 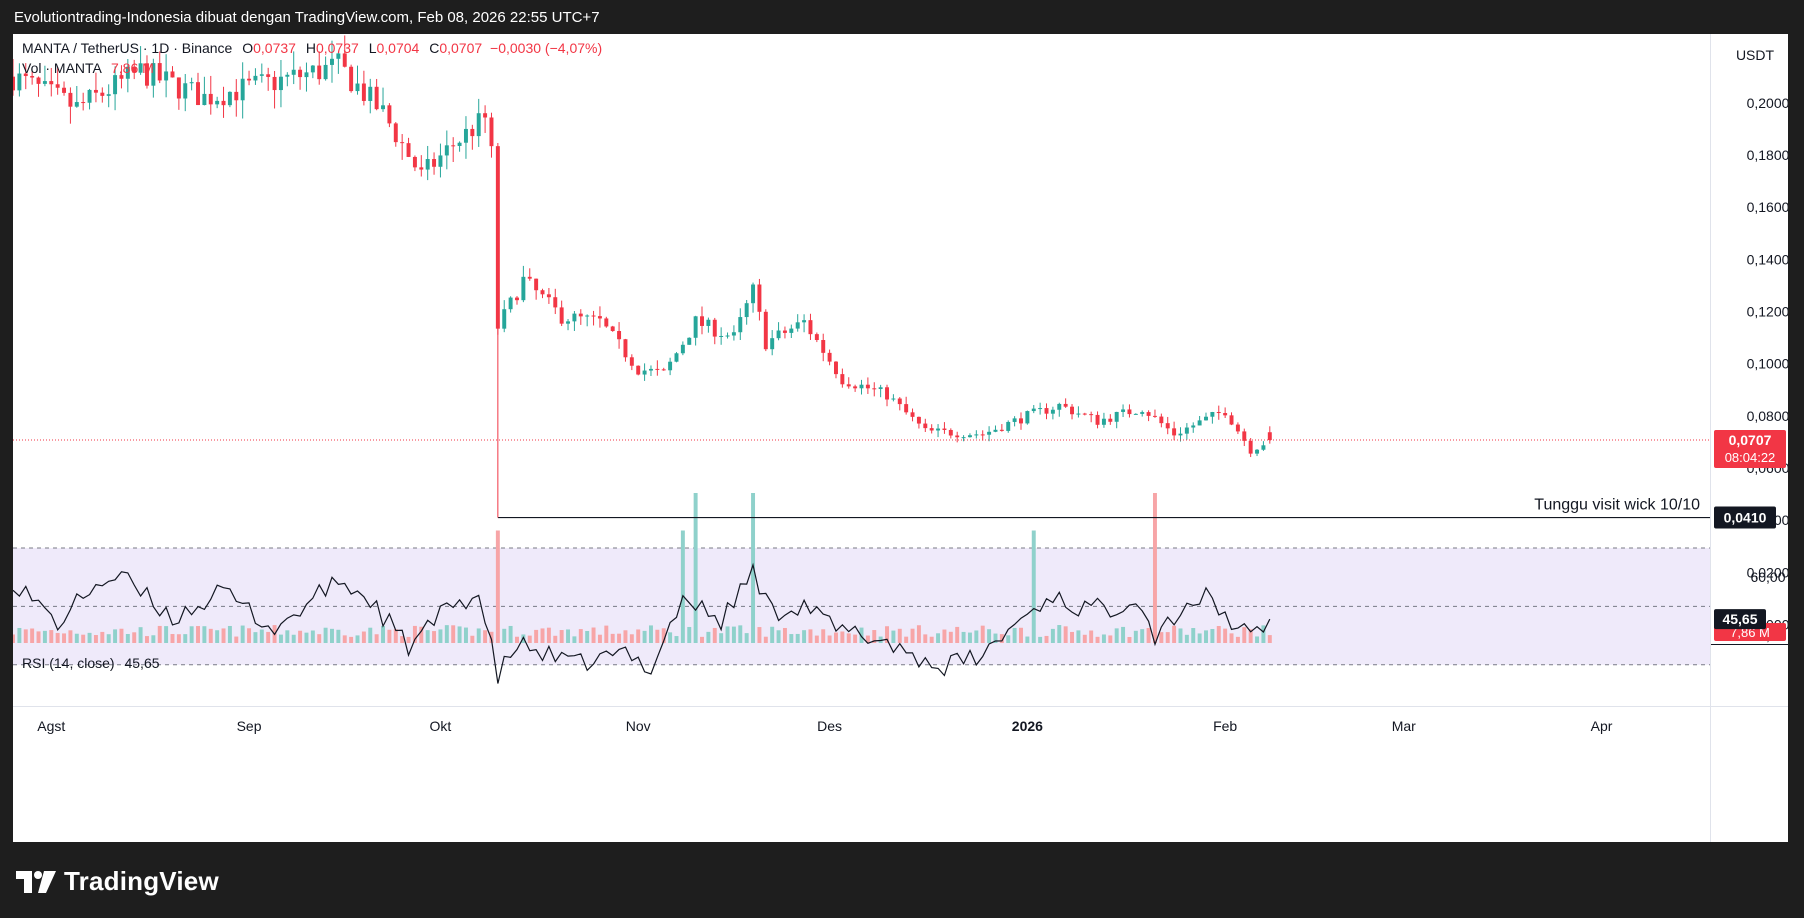 What do you see at coordinates (829, 726) in the screenshot?
I see `date-axis-tick: Des` at bounding box center [829, 726].